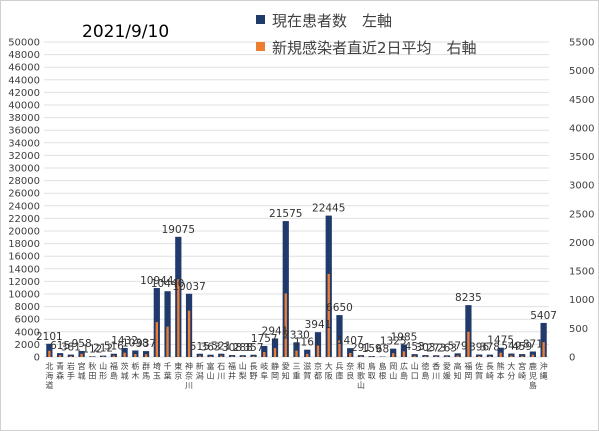 This screenshot has width=599, height=431. I want to click on left-tick-label: 26000, so click(24, 194).